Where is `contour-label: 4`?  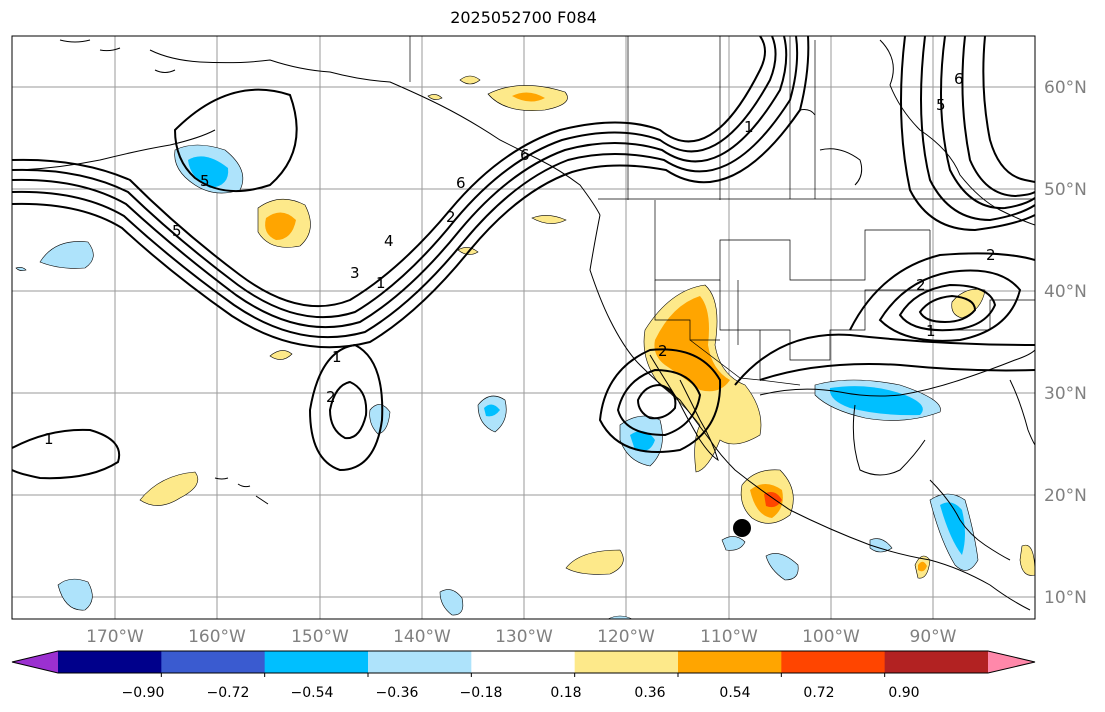 contour-label: 4 is located at coordinates (389, 241).